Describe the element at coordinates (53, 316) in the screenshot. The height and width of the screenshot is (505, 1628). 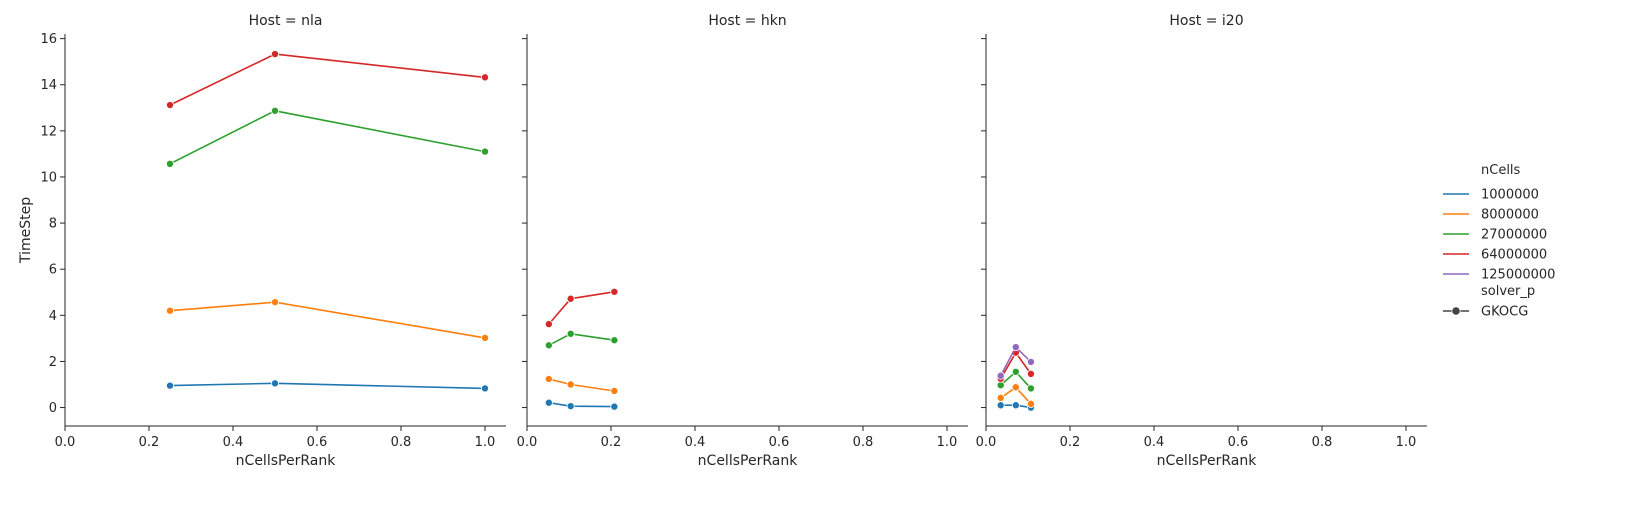
I see `y-tick-label: 4` at that location.